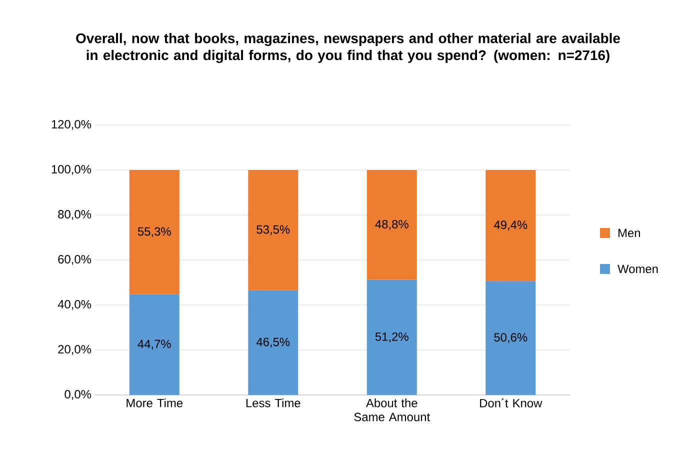 This screenshot has width=696, height=458. Describe the element at coordinates (78, 395) in the screenshot. I see `y-tick-label: 0,0%` at that location.